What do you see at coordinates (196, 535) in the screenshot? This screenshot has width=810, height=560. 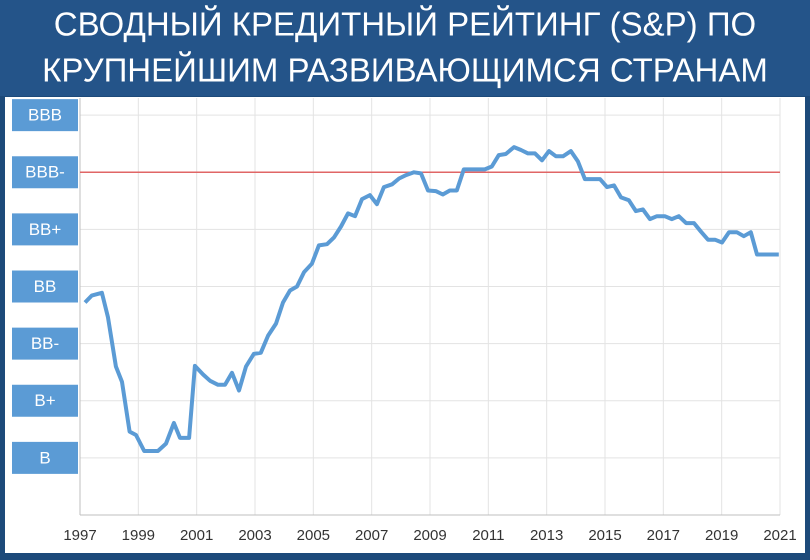 I see `x-tick-label: 2001` at bounding box center [196, 535].